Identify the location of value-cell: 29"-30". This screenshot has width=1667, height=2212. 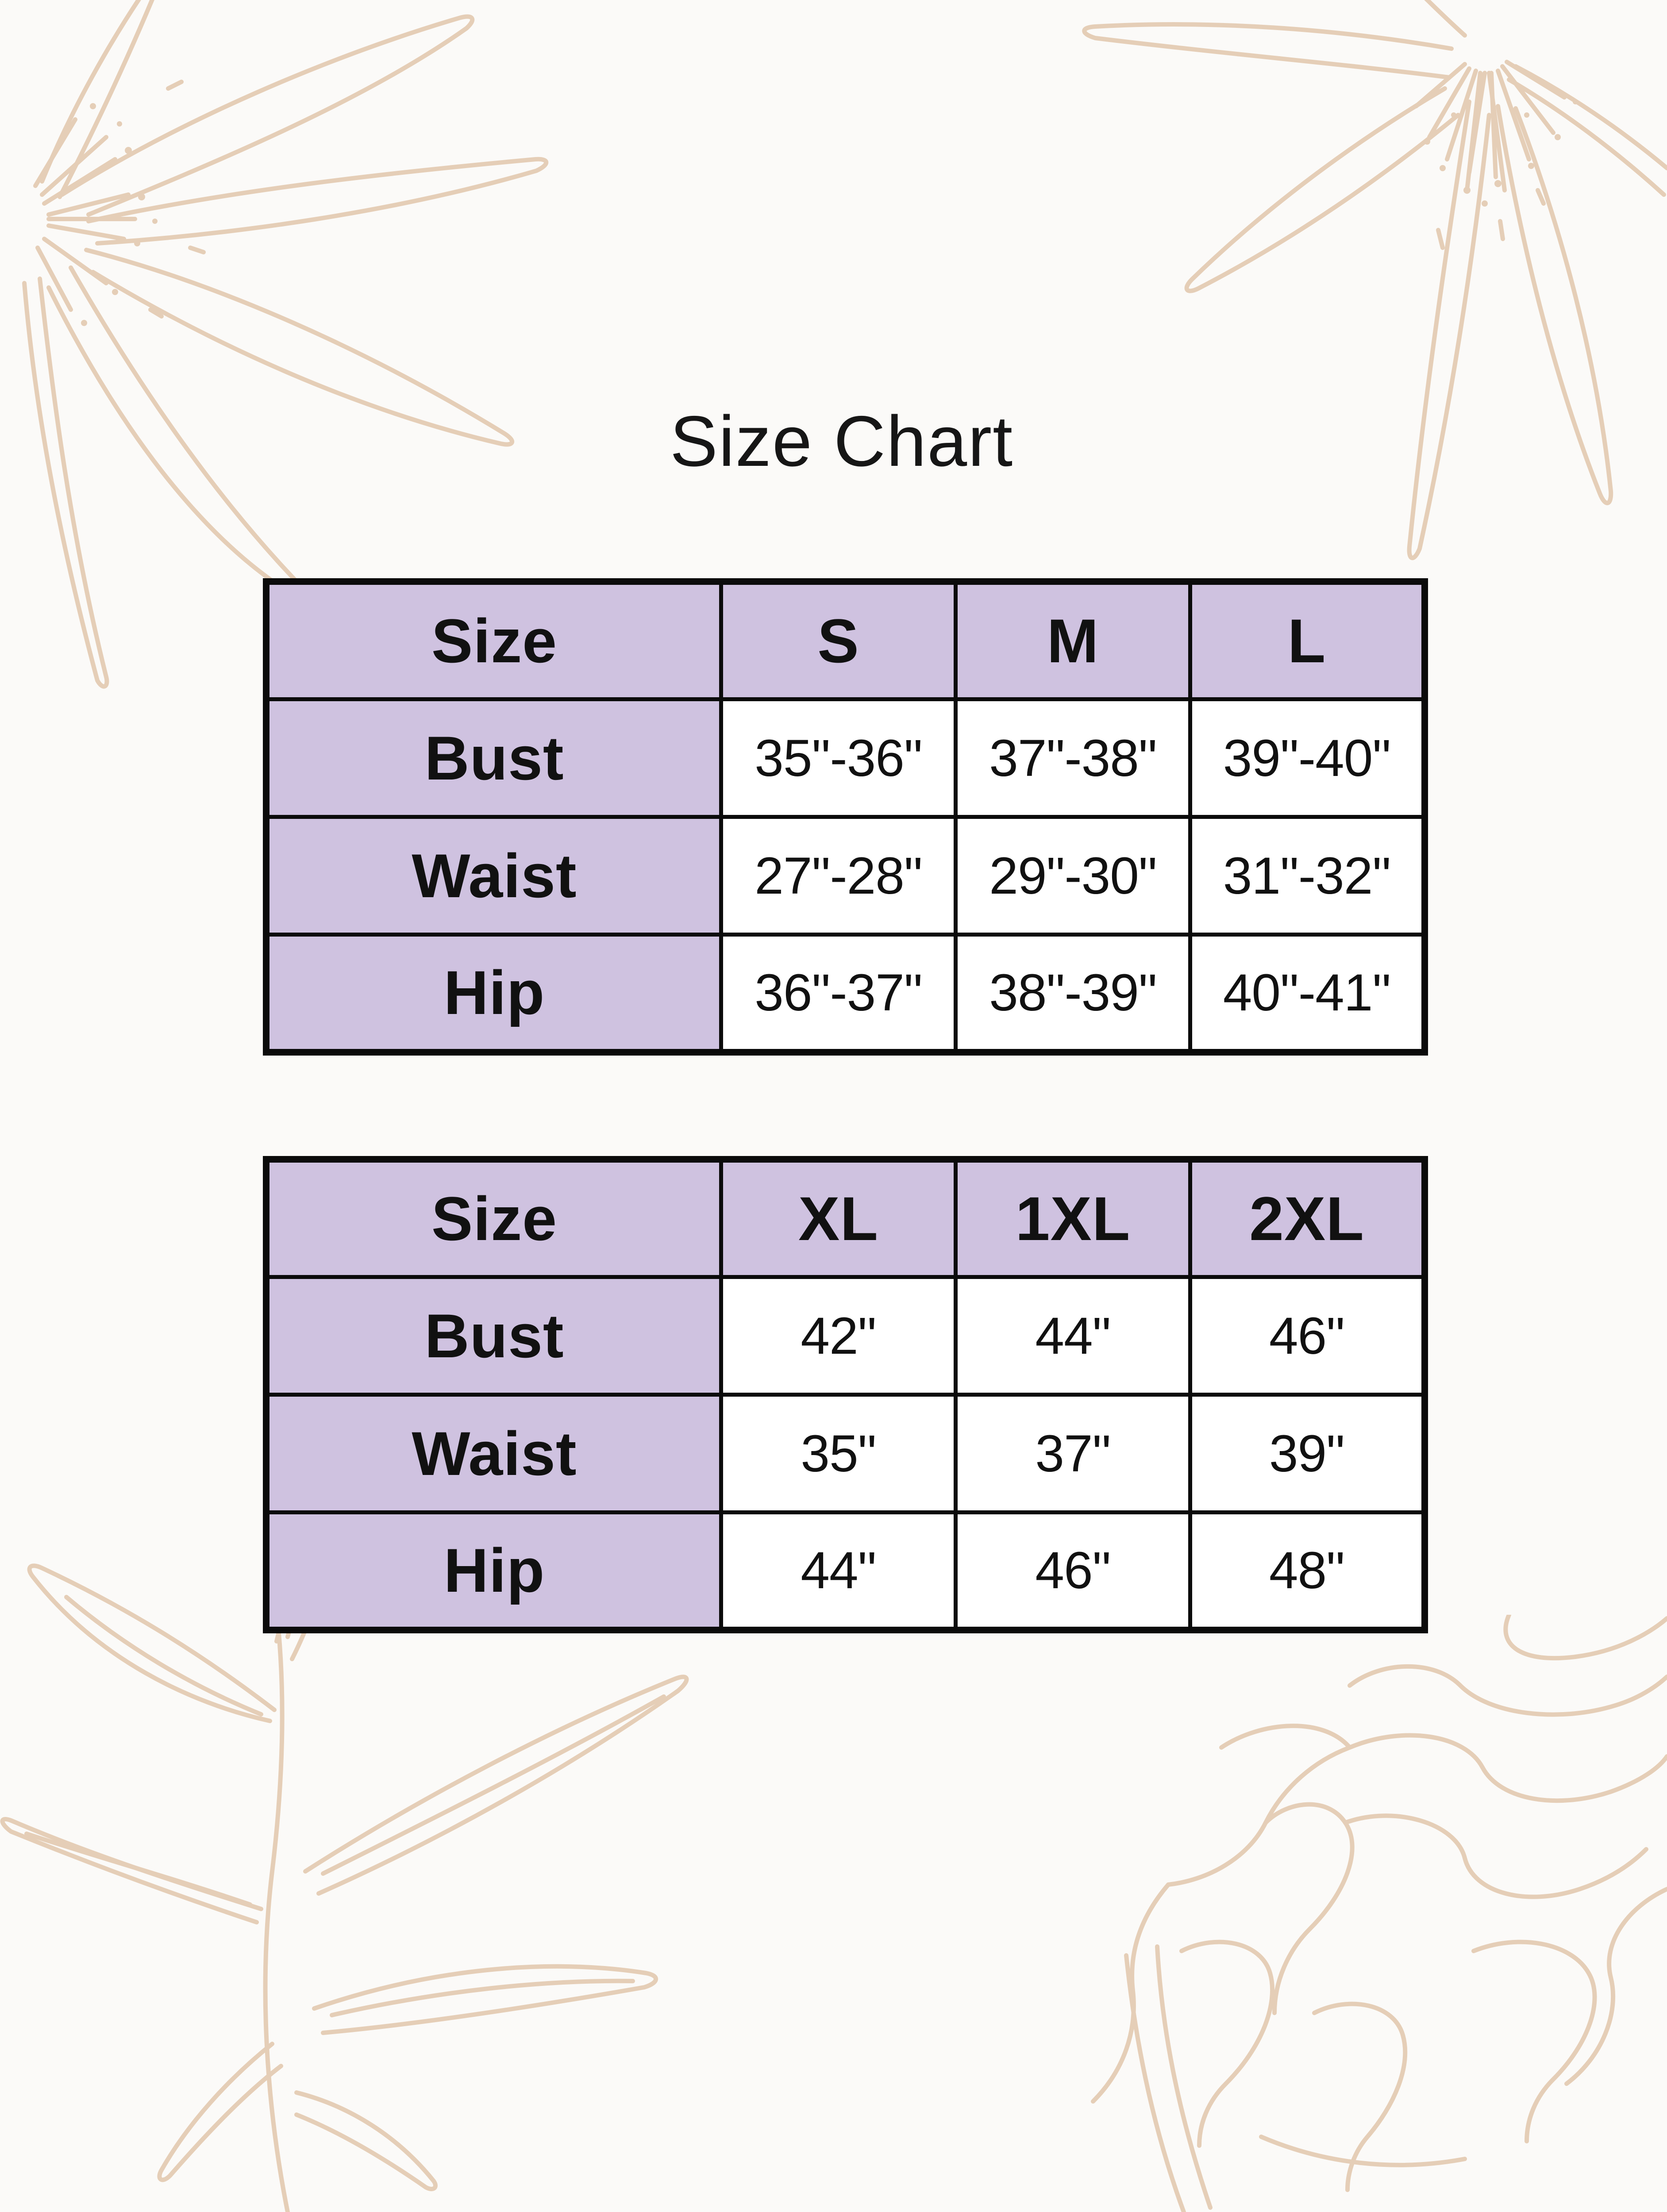
(1073, 876).